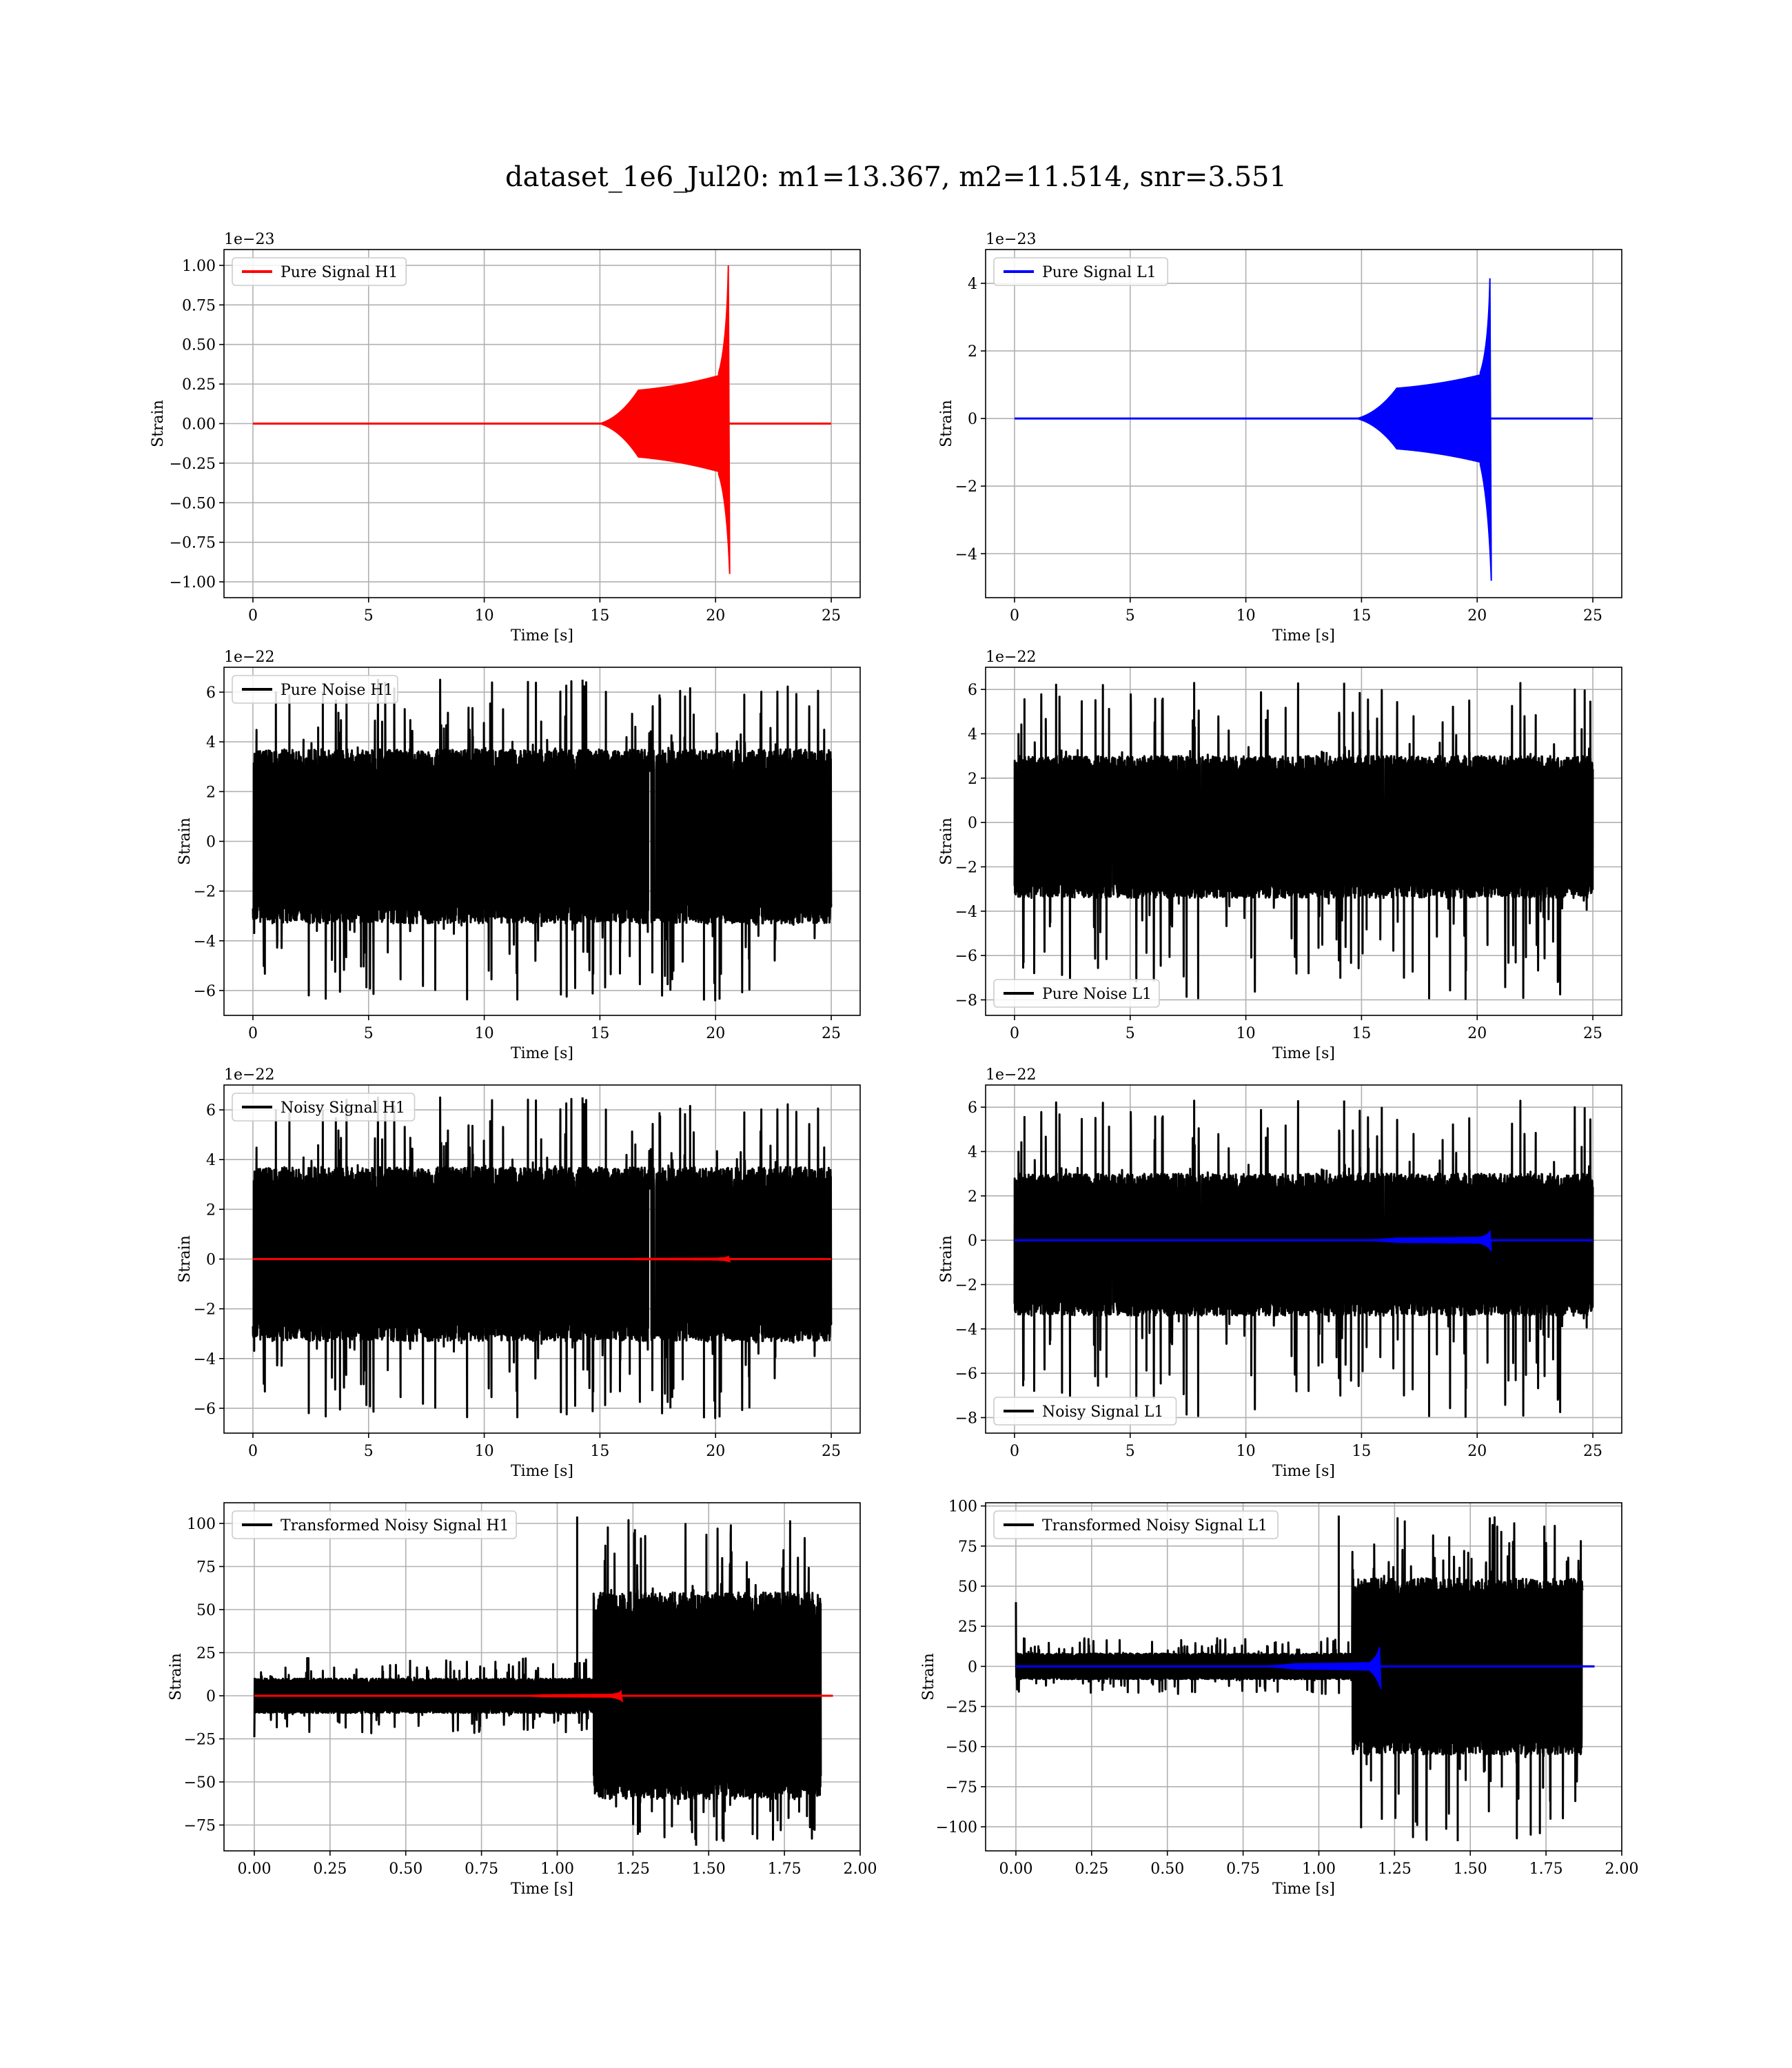 This screenshot has height=2068, width=1792. I want to click on legend: Transformed Noisy Signal H1, so click(374, 1524).